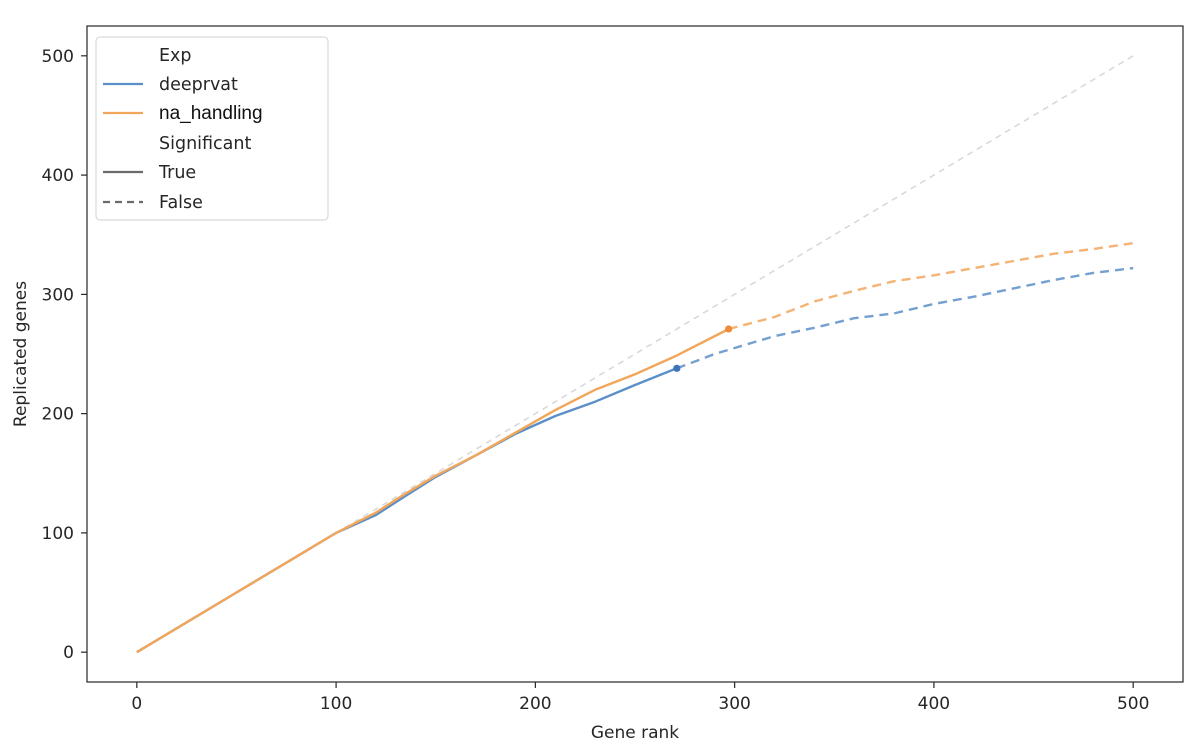 The image size is (1192, 754). What do you see at coordinates (211, 113) in the screenshot?
I see `legend-entry-na-handling: na_handling` at bounding box center [211, 113].